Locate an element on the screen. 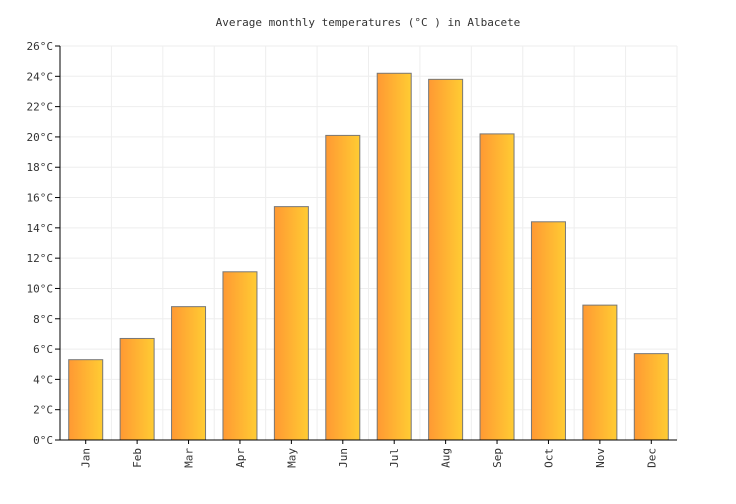 Image resolution: width=736 pixels, height=504 pixels. x-tick-label: Jul is located at coordinates (394, 458).